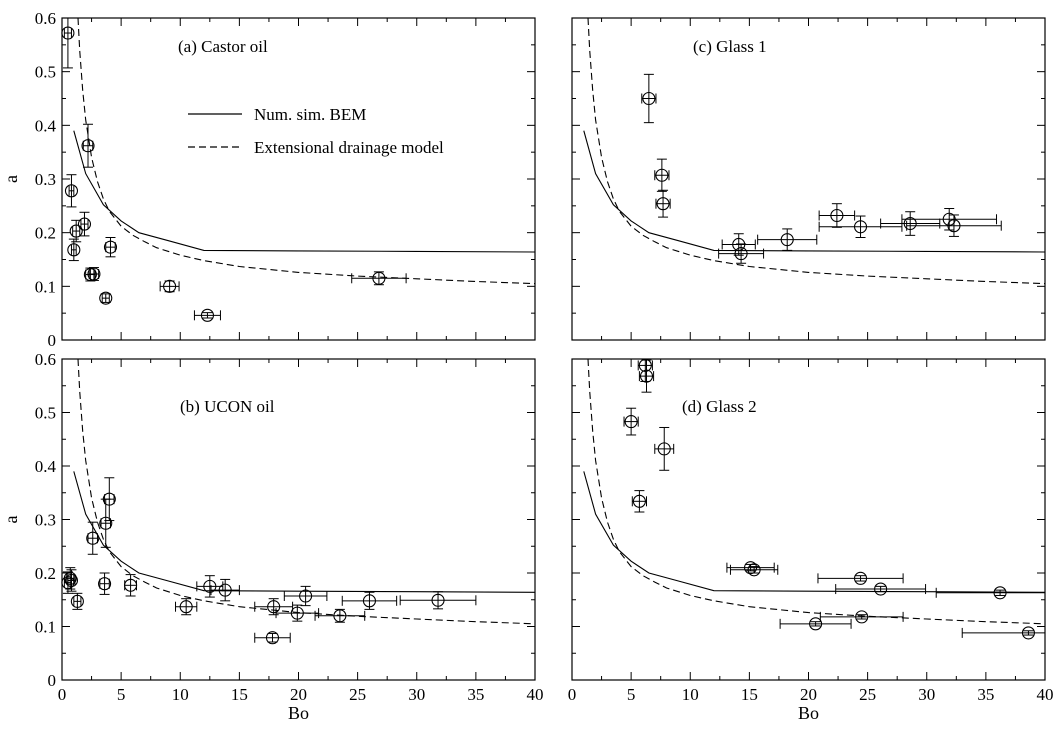  Describe the element at coordinates (535, 694) in the screenshot. I see `x-tick-label-40: 40` at that location.